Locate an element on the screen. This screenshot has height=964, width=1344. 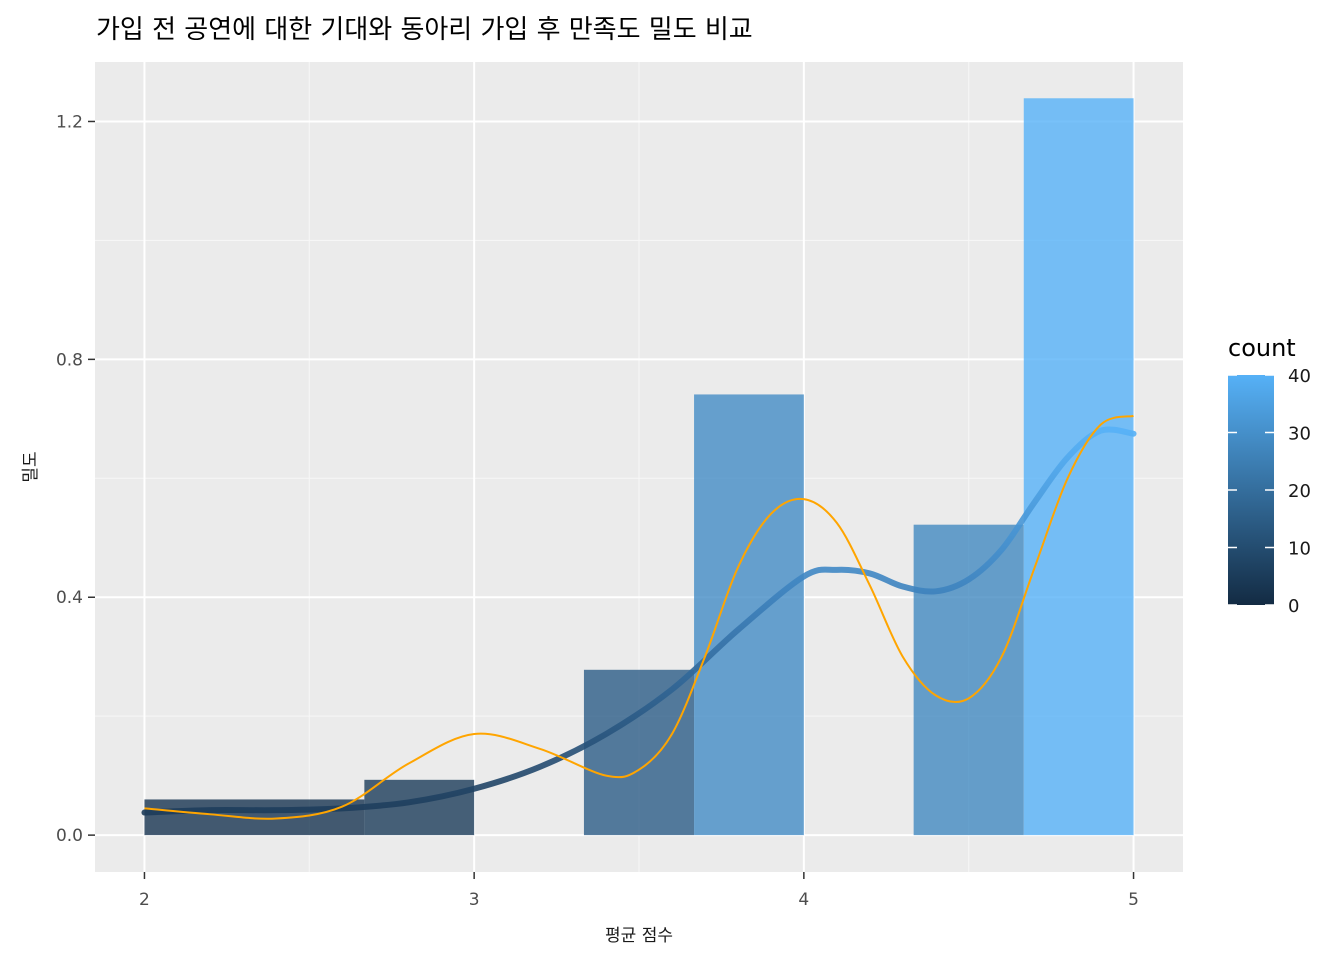
count-legend: count 0 10 20 30 40 is located at coordinates (1269, 475).